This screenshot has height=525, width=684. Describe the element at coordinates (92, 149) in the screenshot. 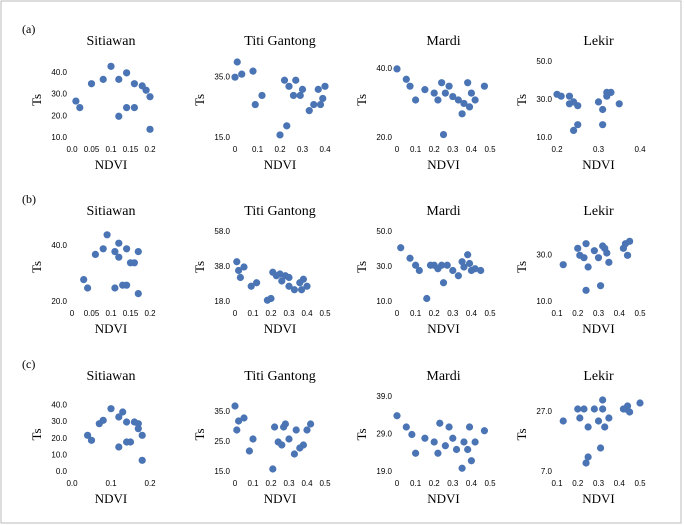

I see `x-tick-label: 0.05` at that location.